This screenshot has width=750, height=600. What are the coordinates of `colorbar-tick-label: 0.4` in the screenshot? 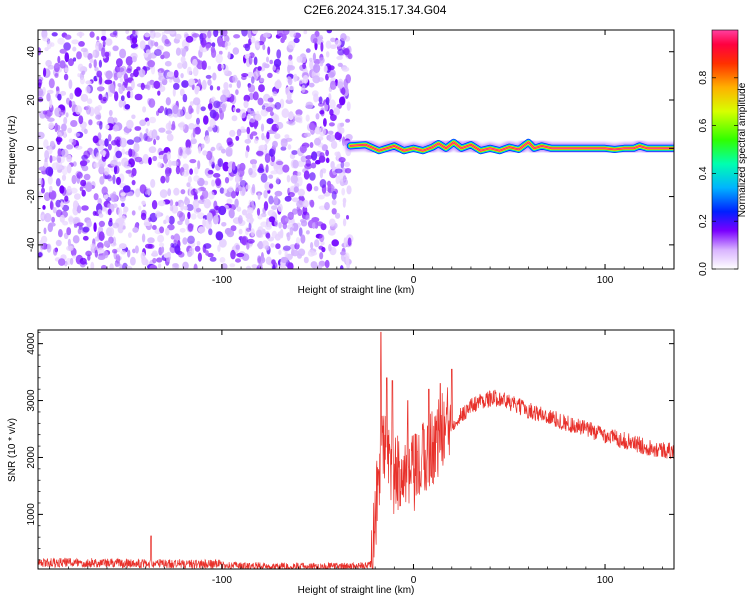 It's located at (703, 173).